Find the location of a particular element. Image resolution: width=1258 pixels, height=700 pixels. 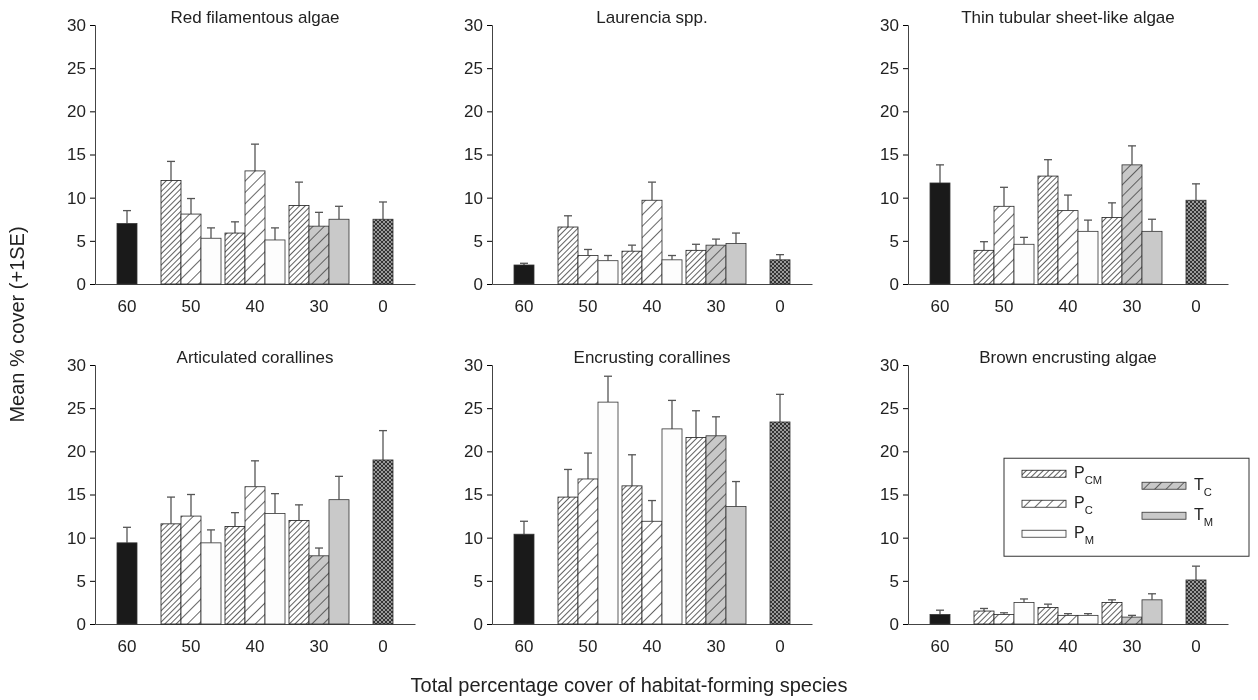

chart-title: Articulated corallines is located at coordinates (255, 357).